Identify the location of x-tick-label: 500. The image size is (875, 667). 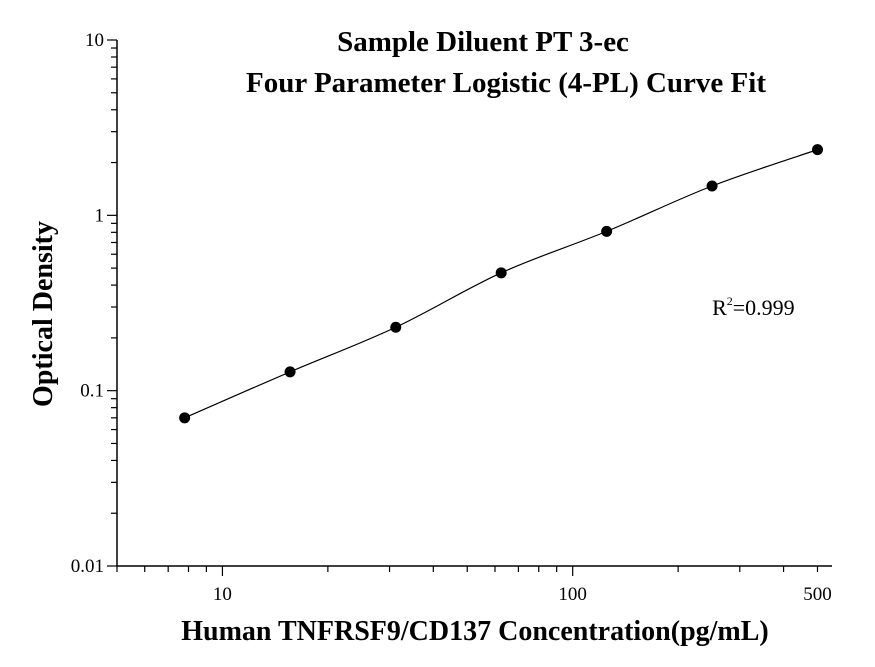
(817, 594).